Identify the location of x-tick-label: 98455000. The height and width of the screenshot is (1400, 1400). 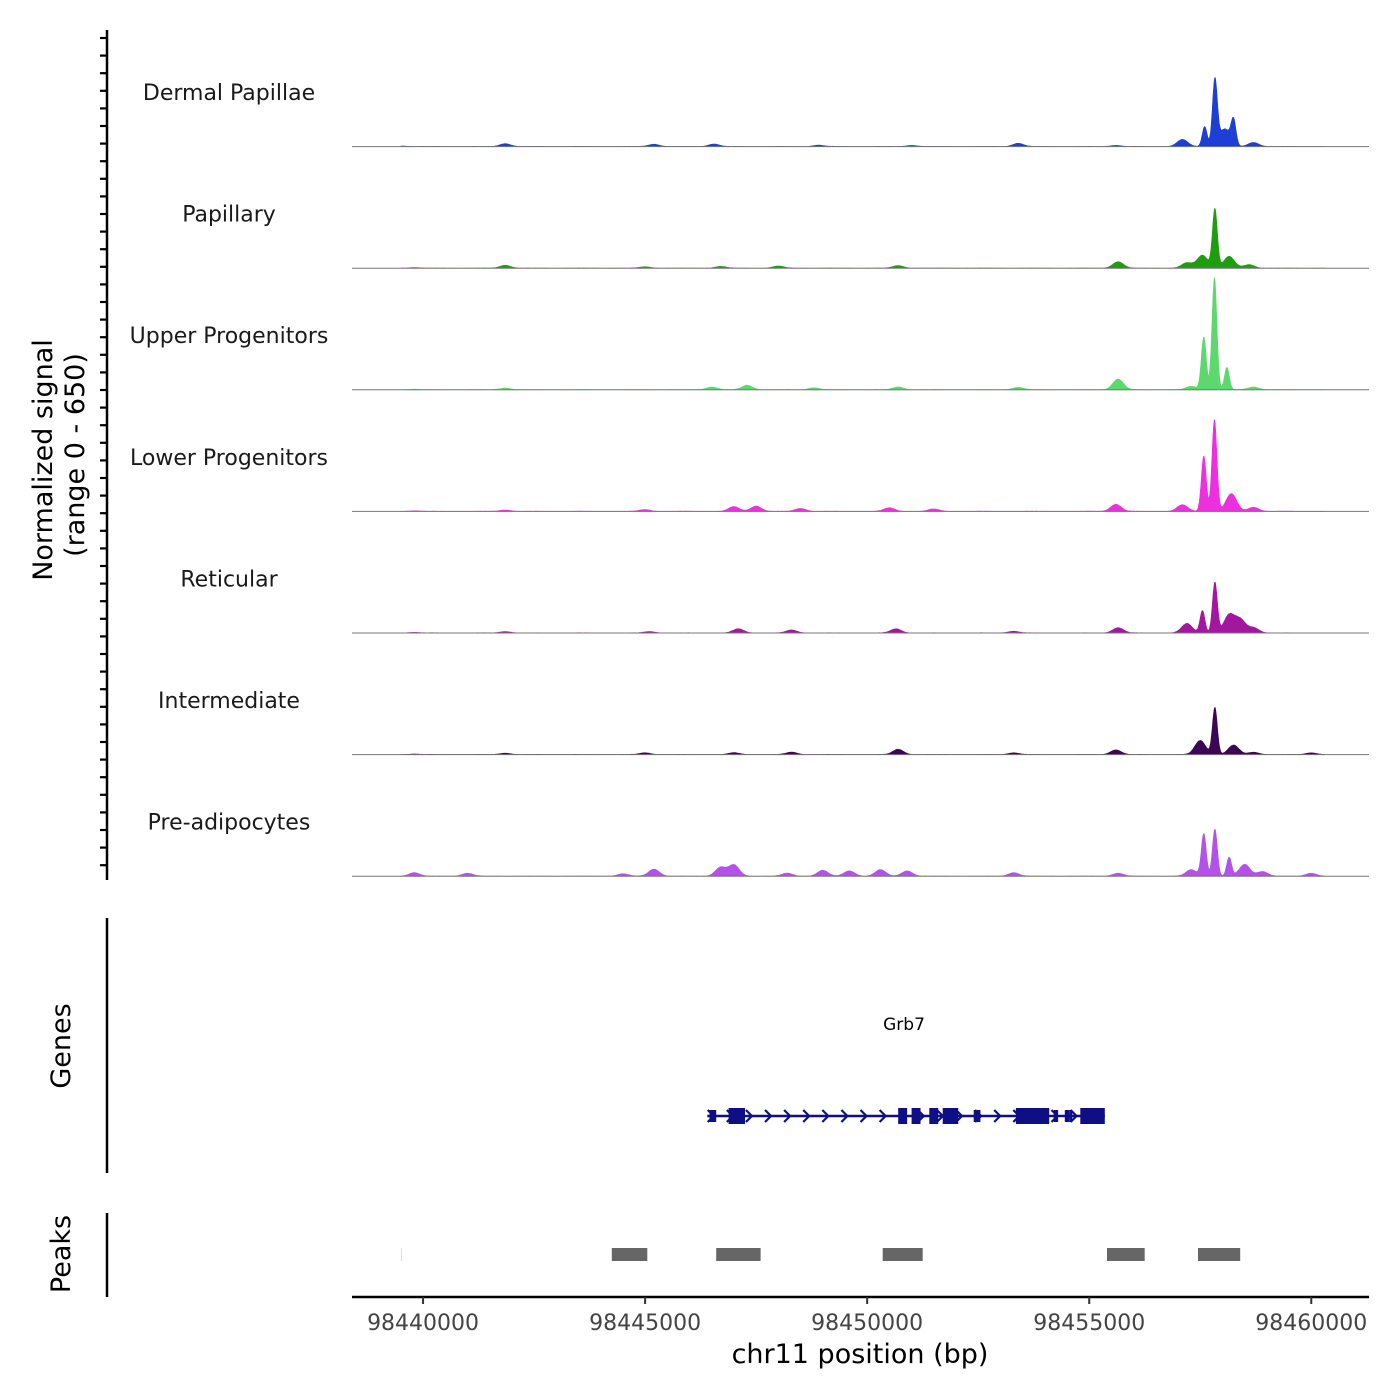
(1089, 1323).